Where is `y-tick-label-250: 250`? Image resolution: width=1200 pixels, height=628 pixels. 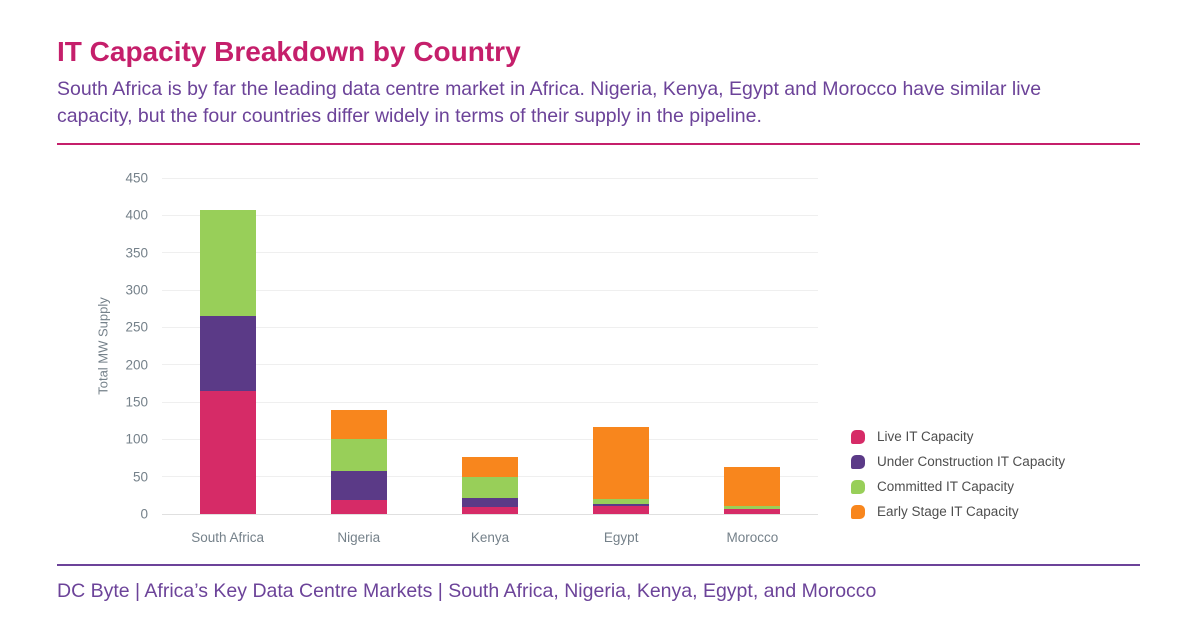
y-tick-label-250: 250 is located at coordinates (136, 327).